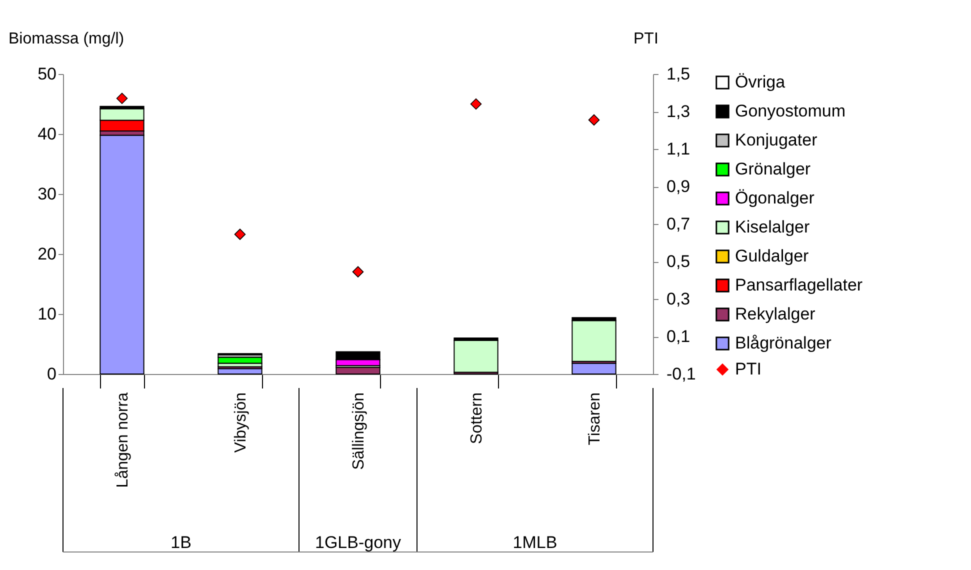 The width and height of the screenshot is (971, 570). I want to click on y2-tick-label: 1,3, so click(678, 111).